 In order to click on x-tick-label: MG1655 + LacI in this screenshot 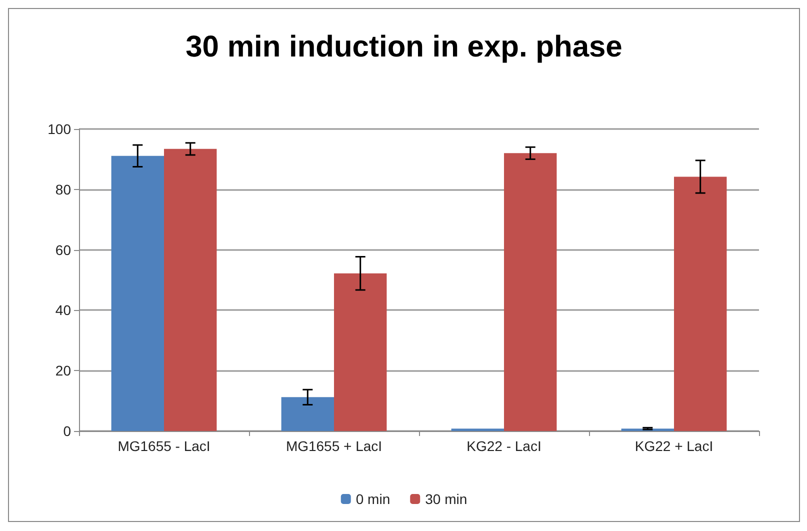, I will do `click(334, 446)`.